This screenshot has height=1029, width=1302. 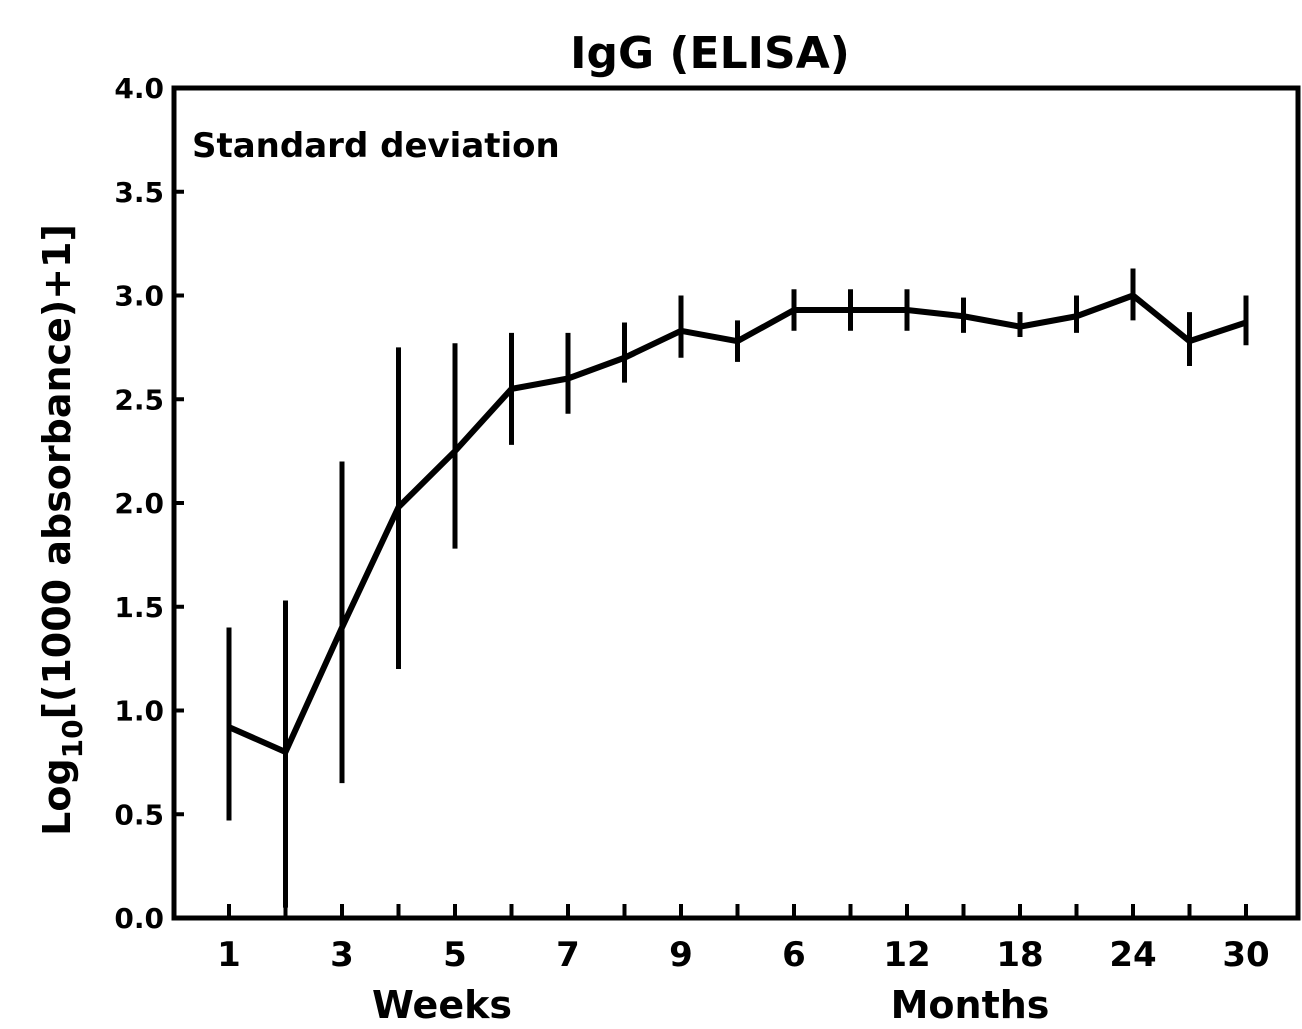 What do you see at coordinates (681, 955) in the screenshot?
I see `x-tick-label: 9` at bounding box center [681, 955].